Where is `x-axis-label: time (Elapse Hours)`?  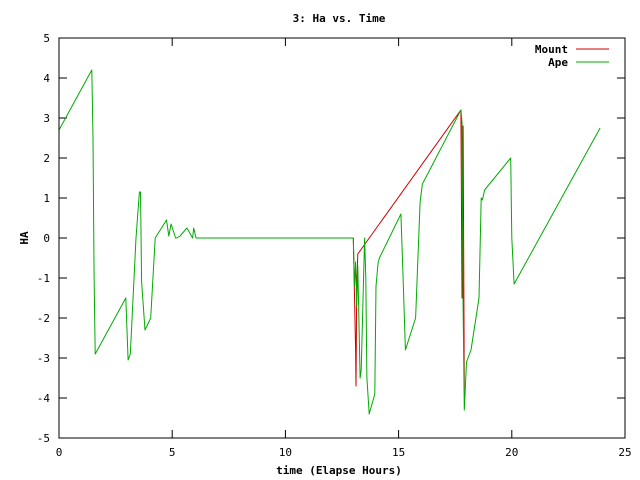 x-axis-label: time (Elapse Hours) is located at coordinates (339, 470).